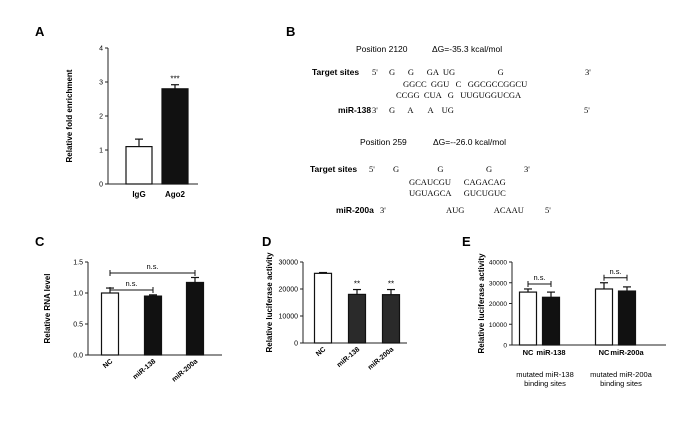 This screenshot has height=422, width=696. What do you see at coordinates (505, 346) in the screenshot?
I see `y-tick-label-e: 0` at bounding box center [505, 346].